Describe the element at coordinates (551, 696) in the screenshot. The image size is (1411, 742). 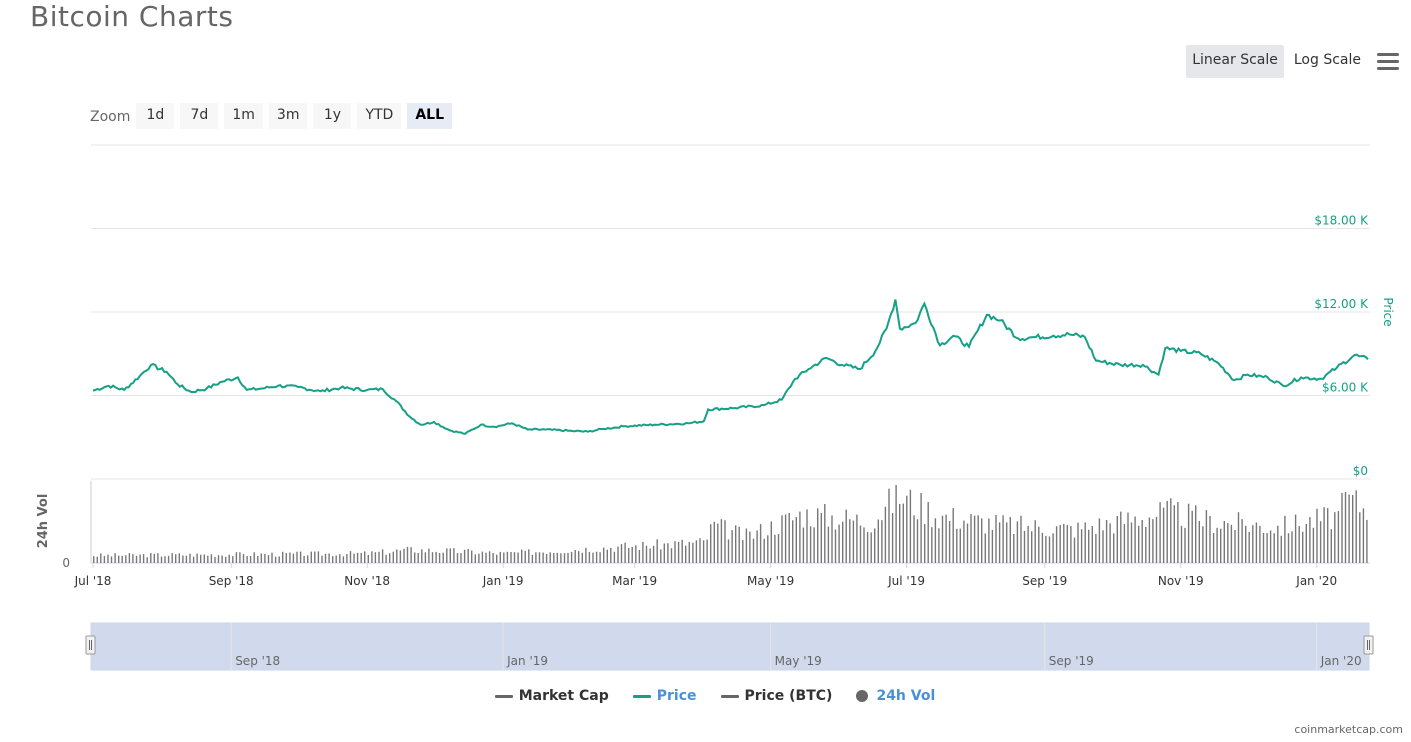
I see `legend-market-cap: Market Cap` at that location.